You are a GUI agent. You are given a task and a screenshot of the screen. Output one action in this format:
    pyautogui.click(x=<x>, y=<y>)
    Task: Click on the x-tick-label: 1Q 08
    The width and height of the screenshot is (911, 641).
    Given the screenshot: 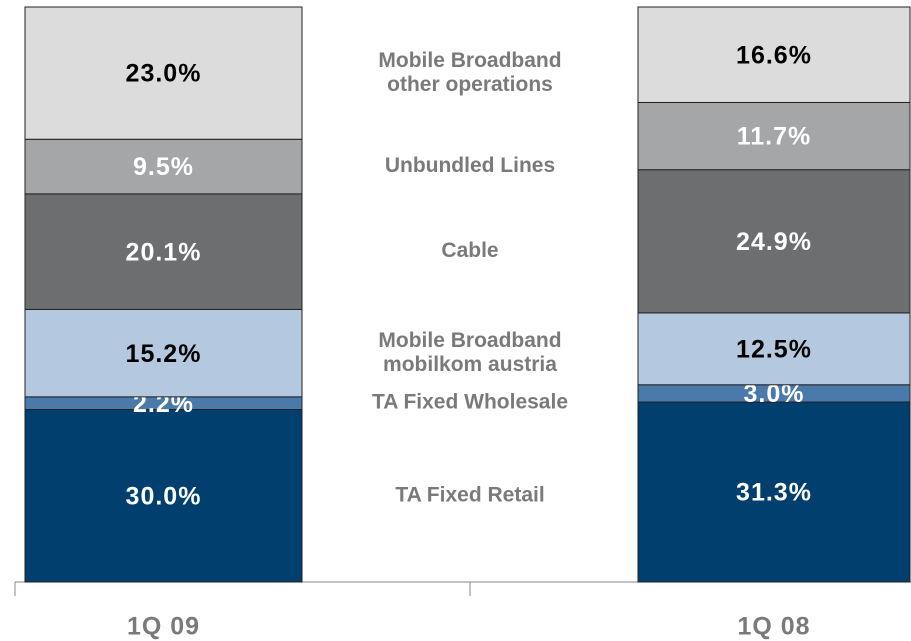 What is the action you would take?
    pyautogui.click(x=773, y=627)
    